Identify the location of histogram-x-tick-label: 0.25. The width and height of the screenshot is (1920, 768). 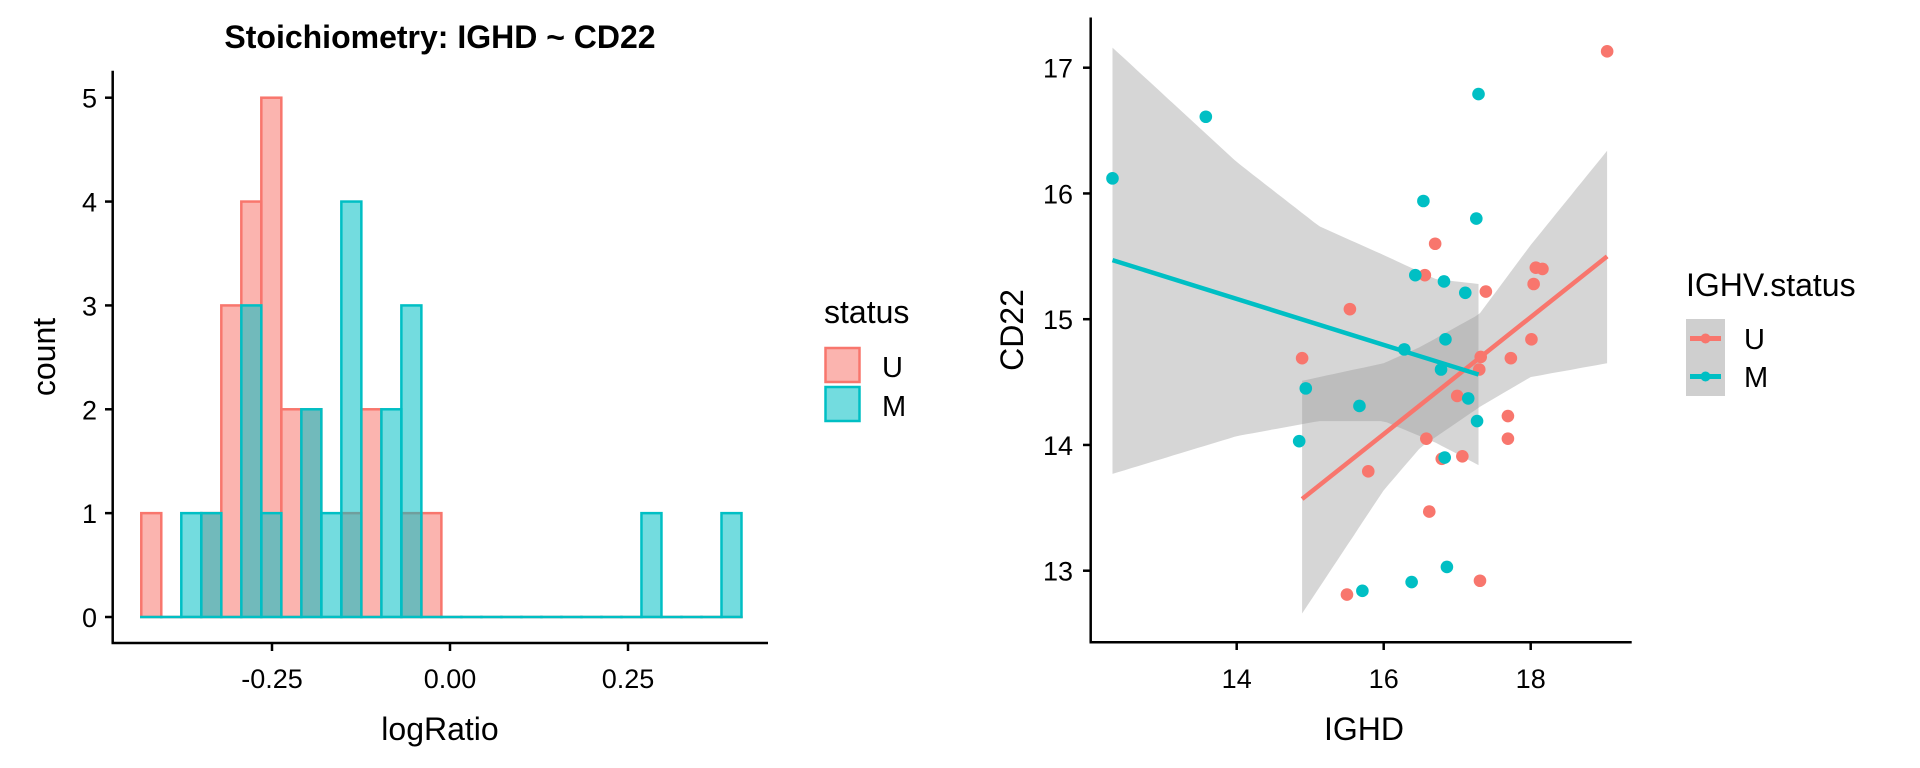
(628, 679).